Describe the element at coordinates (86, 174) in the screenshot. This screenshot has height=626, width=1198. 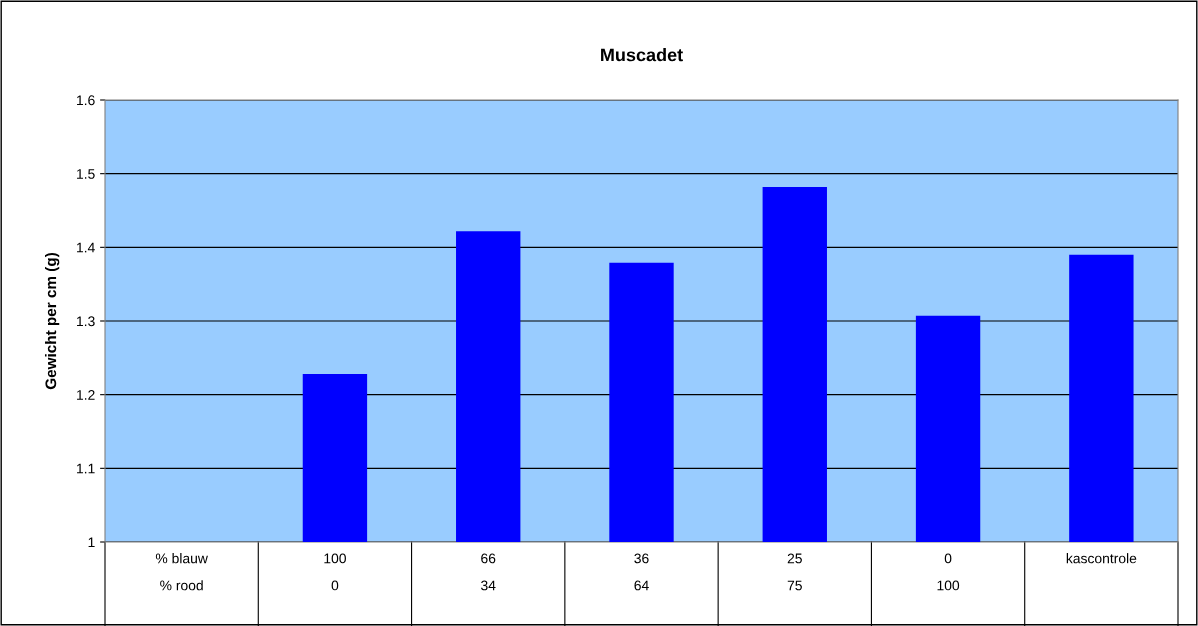
I see `y-tick-label: 1.5` at that location.